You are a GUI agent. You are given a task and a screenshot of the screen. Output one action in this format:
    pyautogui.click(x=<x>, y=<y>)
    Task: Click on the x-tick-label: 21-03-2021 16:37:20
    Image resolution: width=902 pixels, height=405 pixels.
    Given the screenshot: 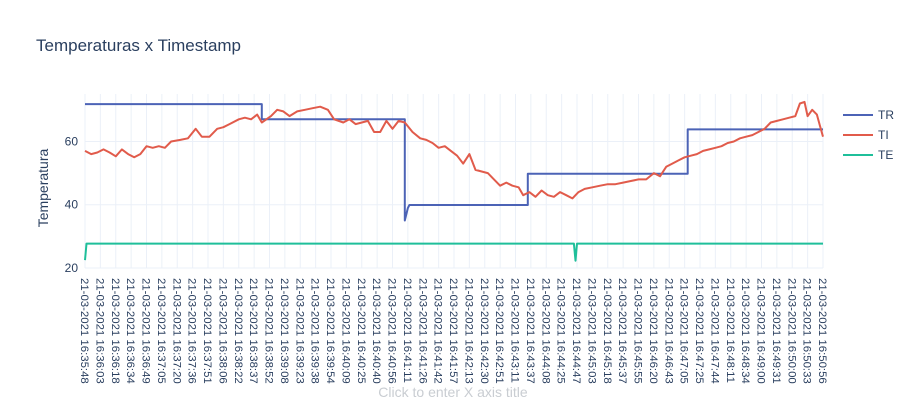 What is the action you would take?
    pyautogui.click(x=176, y=331)
    